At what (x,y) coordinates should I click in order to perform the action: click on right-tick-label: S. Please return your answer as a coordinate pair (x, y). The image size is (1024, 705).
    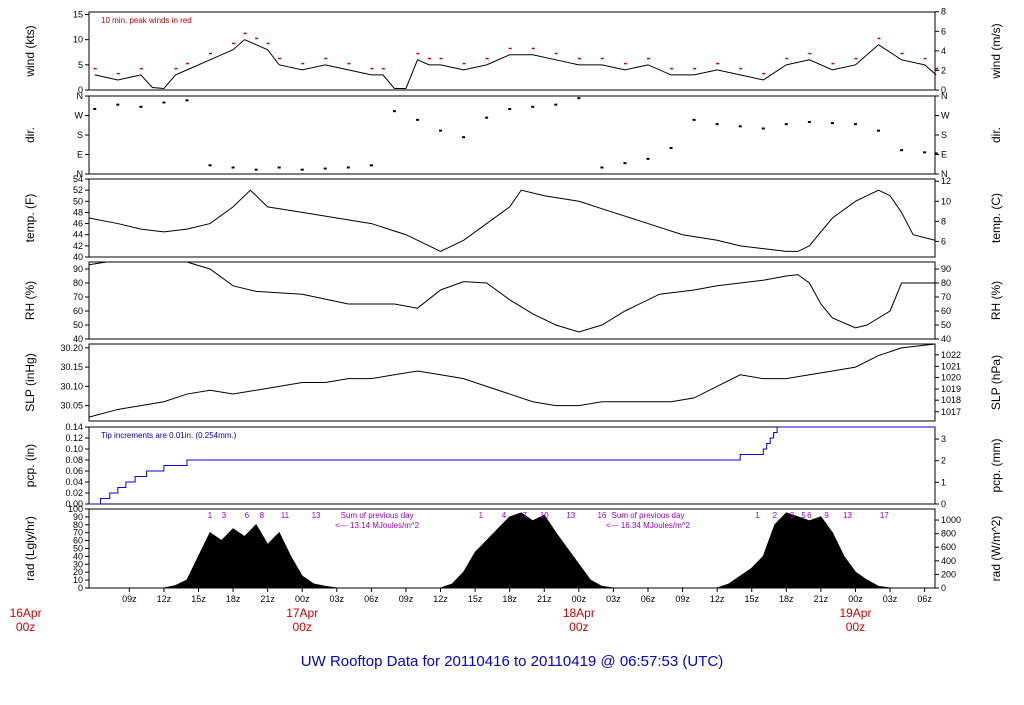
    Looking at the image, I should click on (944, 135).